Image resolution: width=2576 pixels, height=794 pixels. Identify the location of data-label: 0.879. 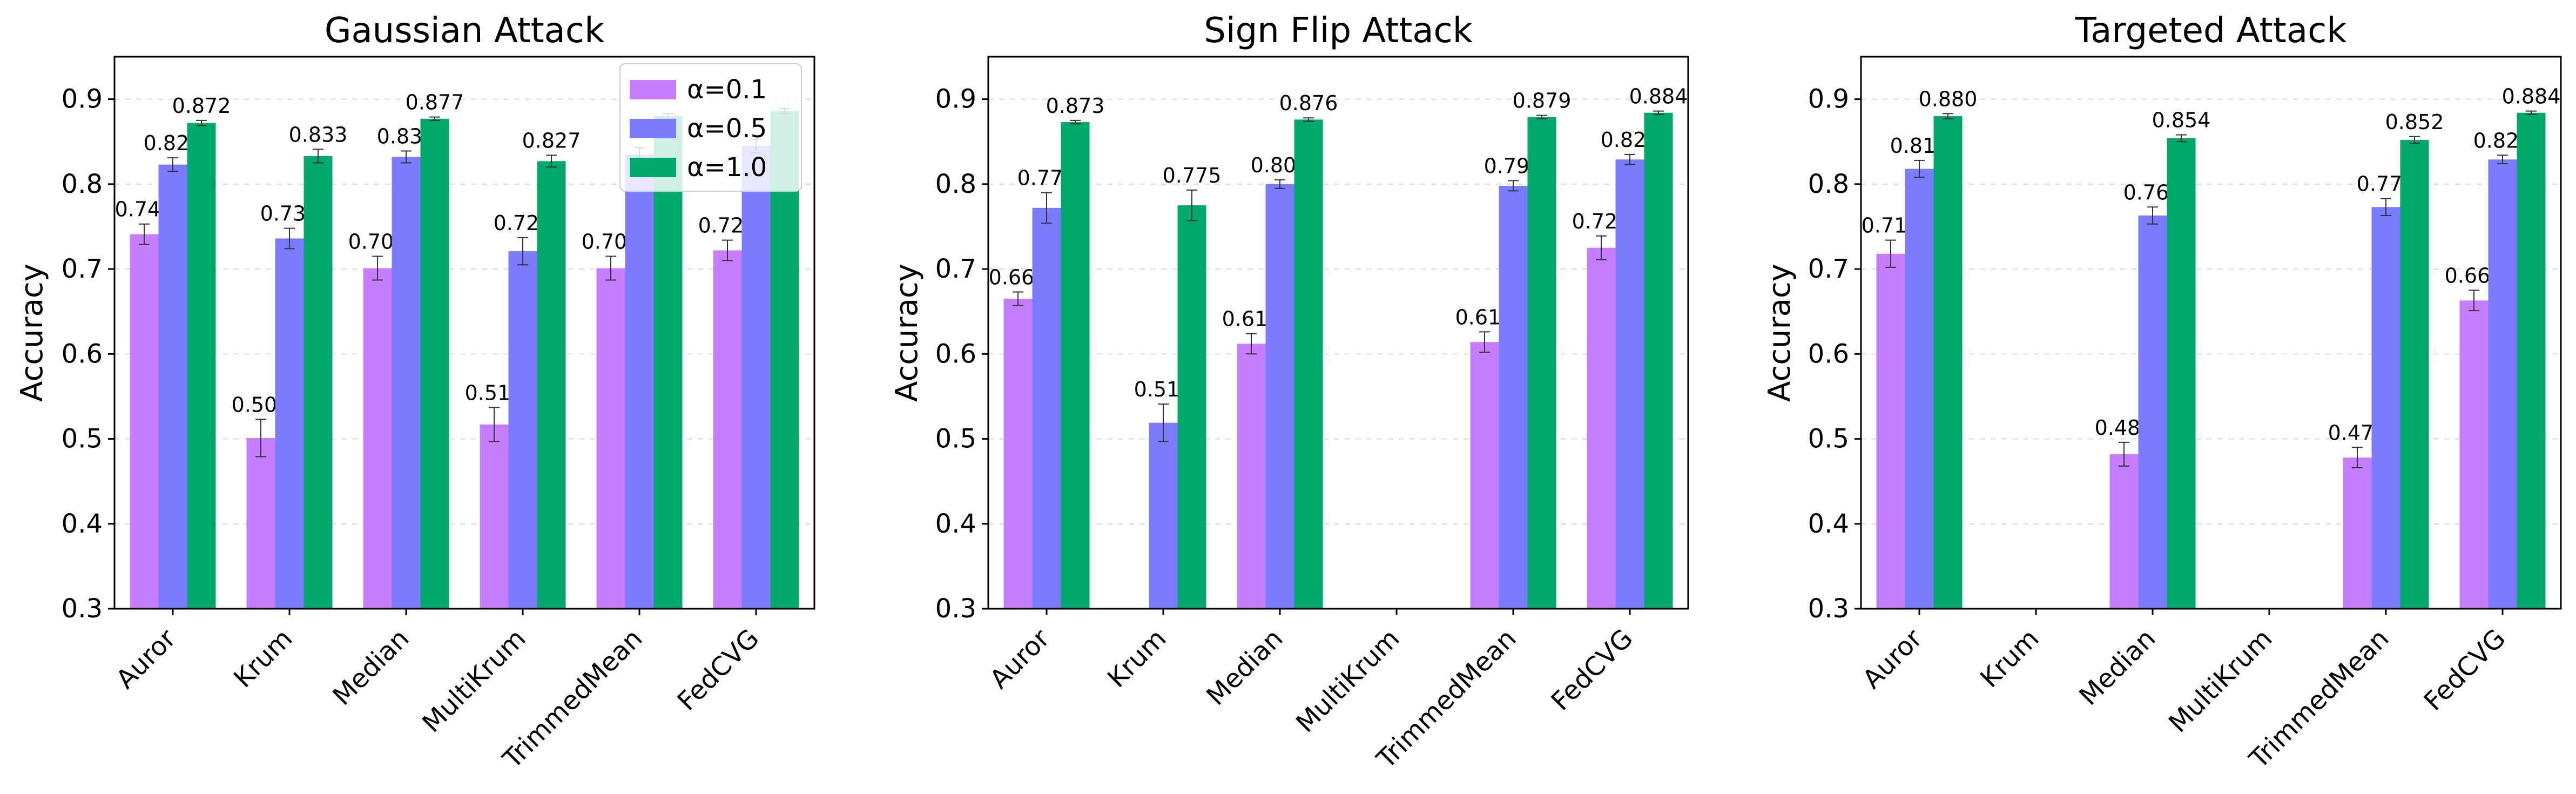
(1542, 100).